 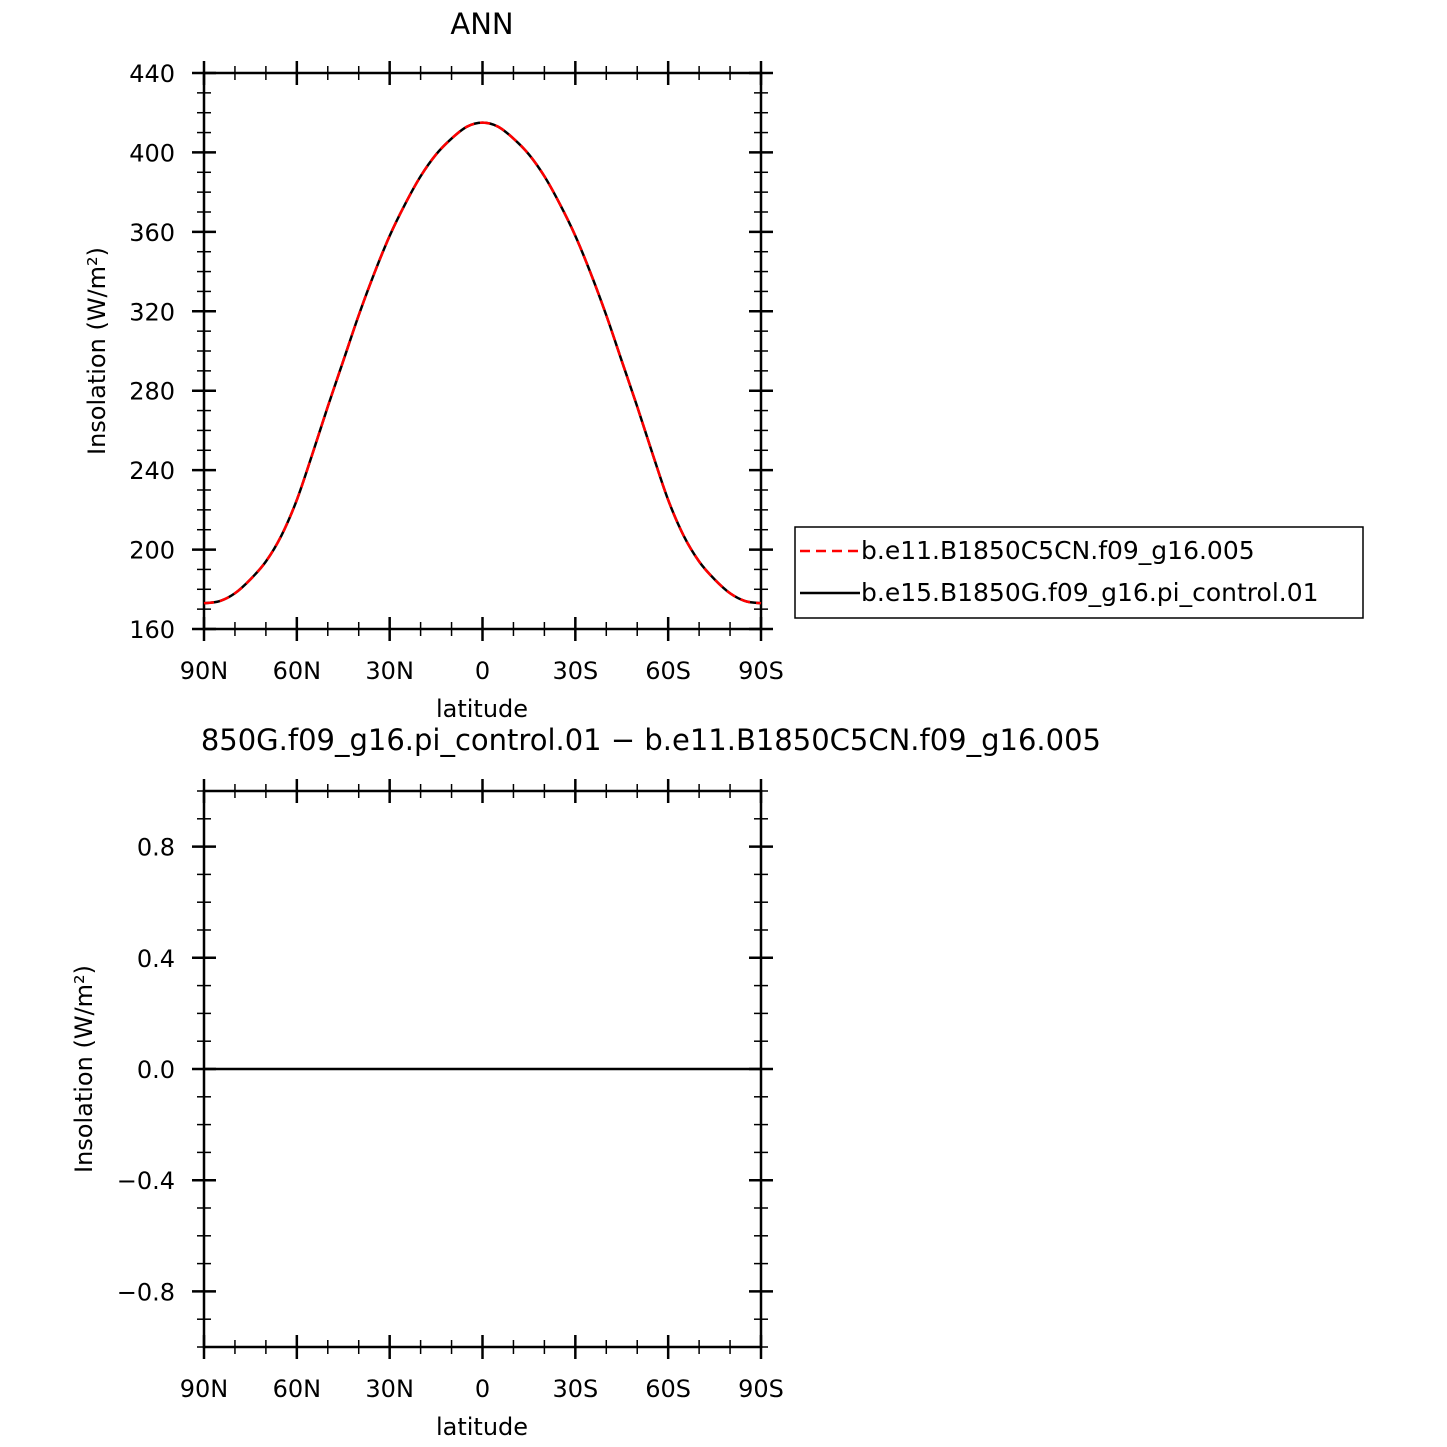 I want to click on y-tick-label: −0.8, so click(x=146, y=1292).